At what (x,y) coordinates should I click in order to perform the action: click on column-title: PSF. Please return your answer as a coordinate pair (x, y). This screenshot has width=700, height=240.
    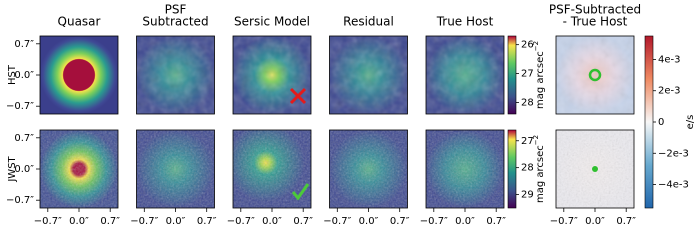
    Looking at the image, I should click on (176, 10).